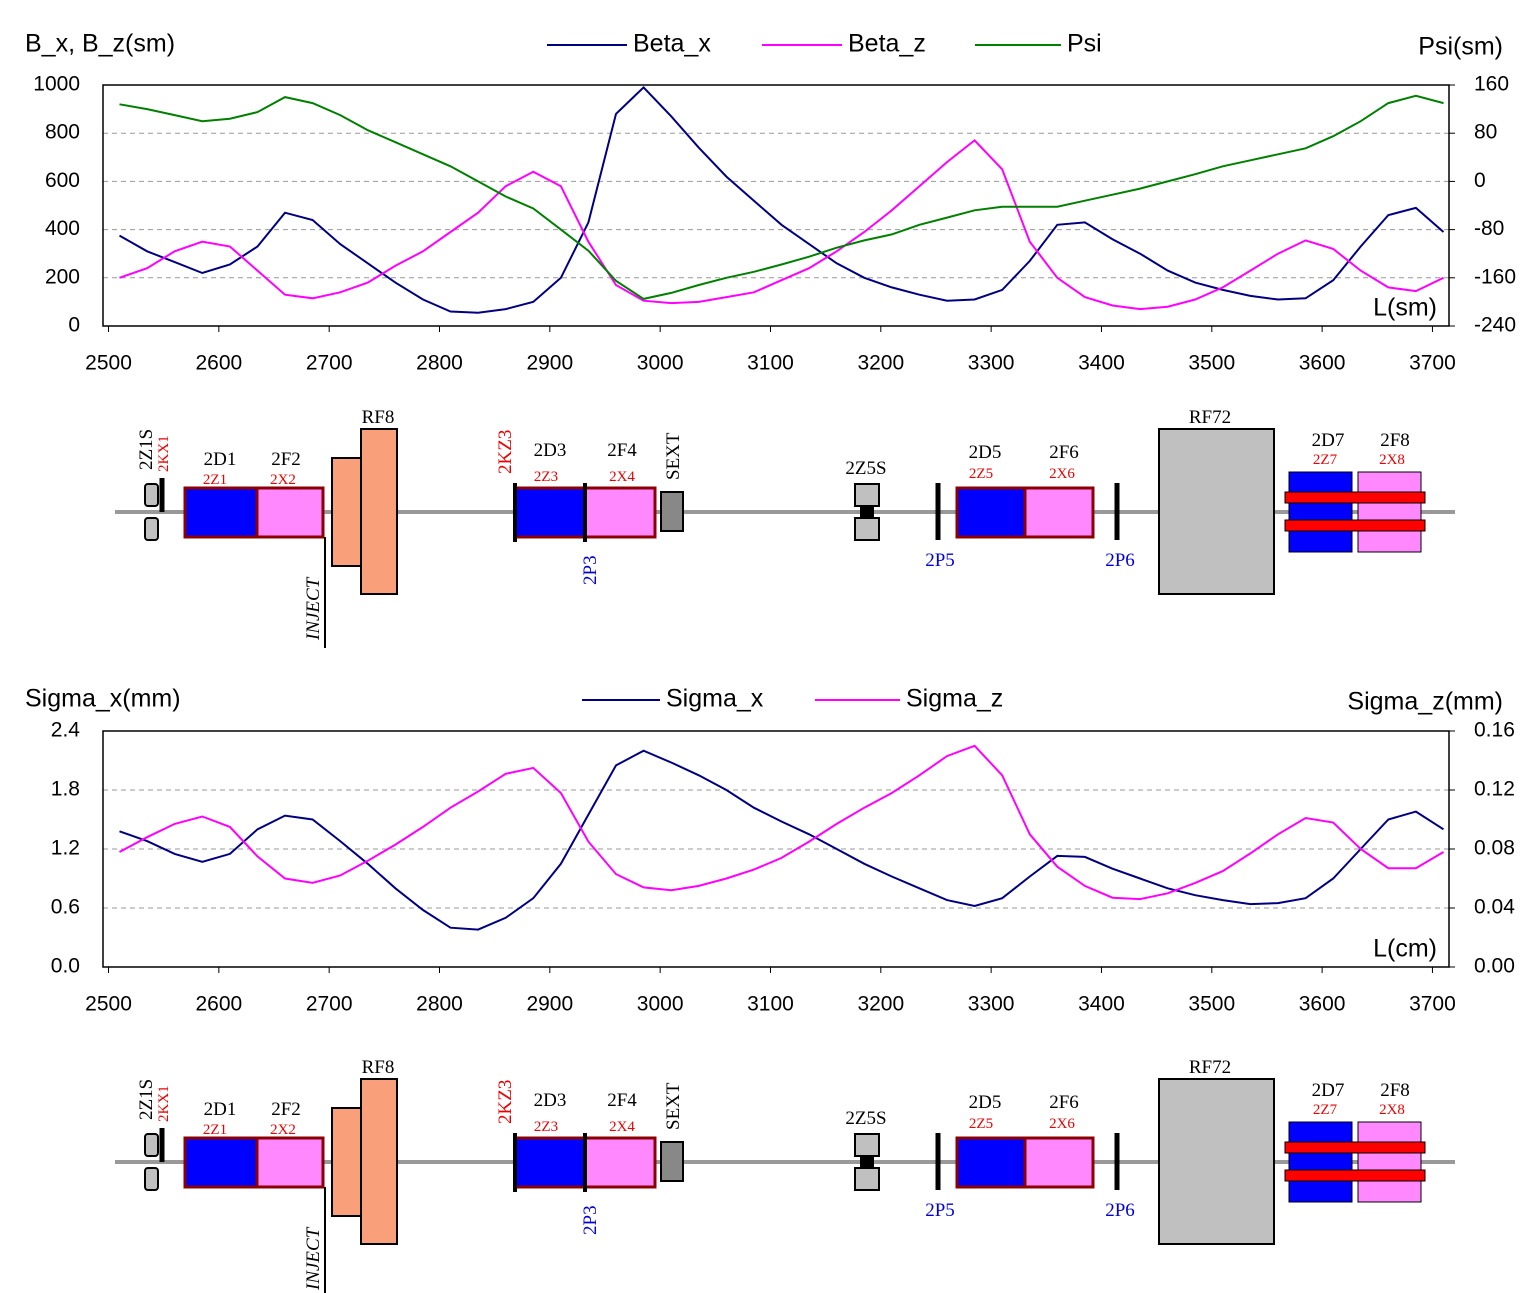 The image size is (1529, 1293). Describe the element at coordinates (1405, 949) in the screenshot. I see `x-axis-label: L(cm)` at that location.